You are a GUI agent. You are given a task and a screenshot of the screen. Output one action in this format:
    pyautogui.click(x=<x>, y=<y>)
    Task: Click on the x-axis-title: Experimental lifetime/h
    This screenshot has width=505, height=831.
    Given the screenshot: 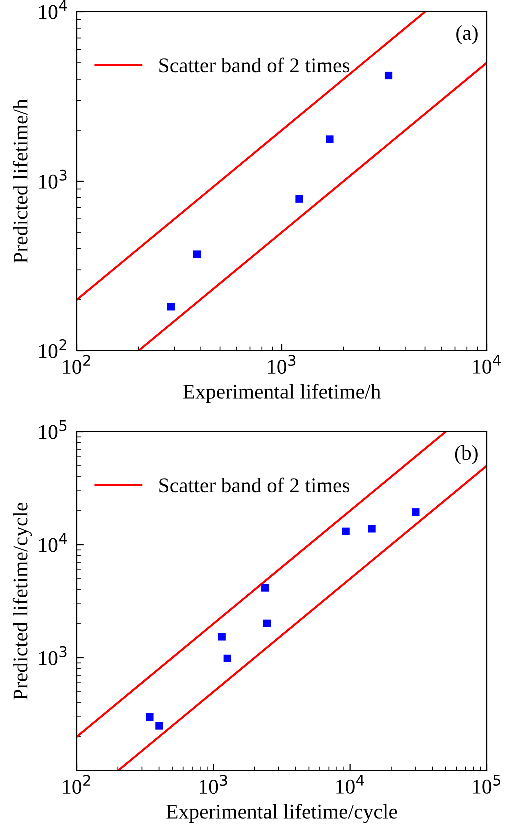 What is the action you would take?
    pyautogui.click(x=282, y=394)
    